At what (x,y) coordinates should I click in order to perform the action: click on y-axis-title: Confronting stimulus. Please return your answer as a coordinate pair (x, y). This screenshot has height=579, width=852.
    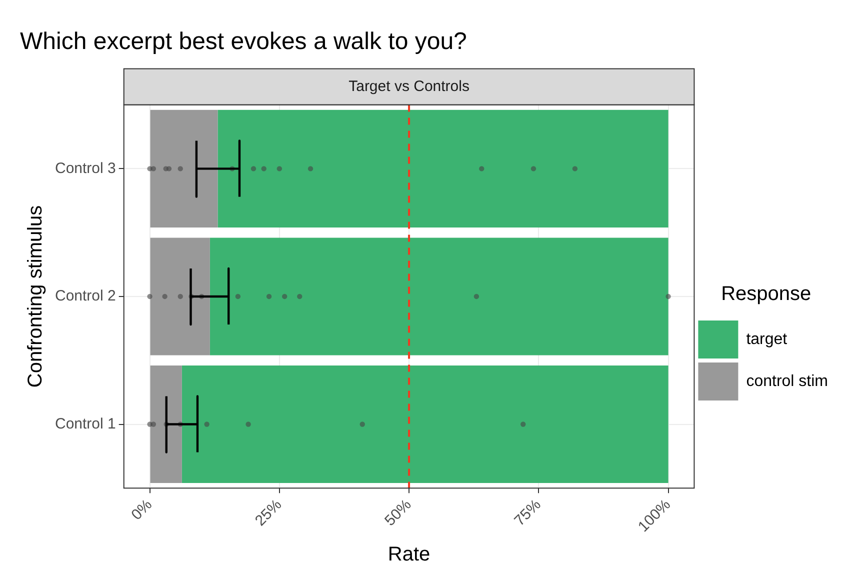
    Looking at the image, I should click on (35, 296).